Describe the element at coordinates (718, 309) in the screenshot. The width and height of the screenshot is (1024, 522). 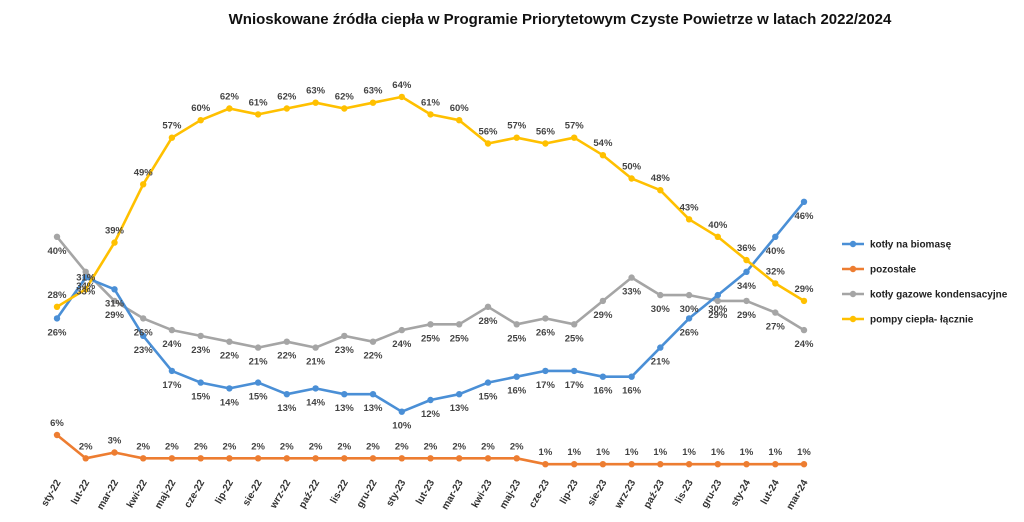
I see `data-label-kotly-na-biomase: 30%` at that location.